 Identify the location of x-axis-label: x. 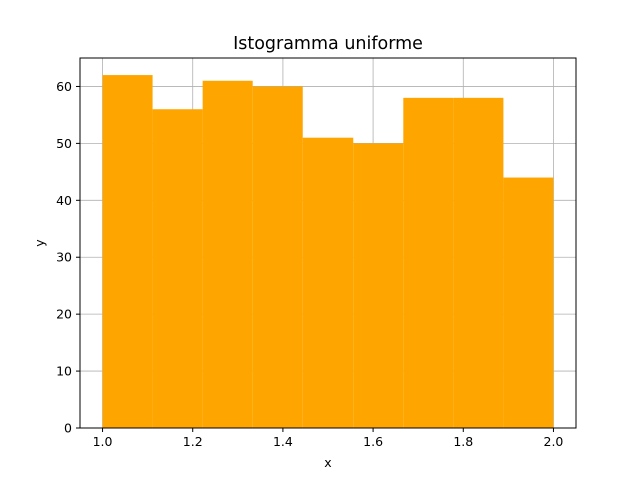
(327, 462).